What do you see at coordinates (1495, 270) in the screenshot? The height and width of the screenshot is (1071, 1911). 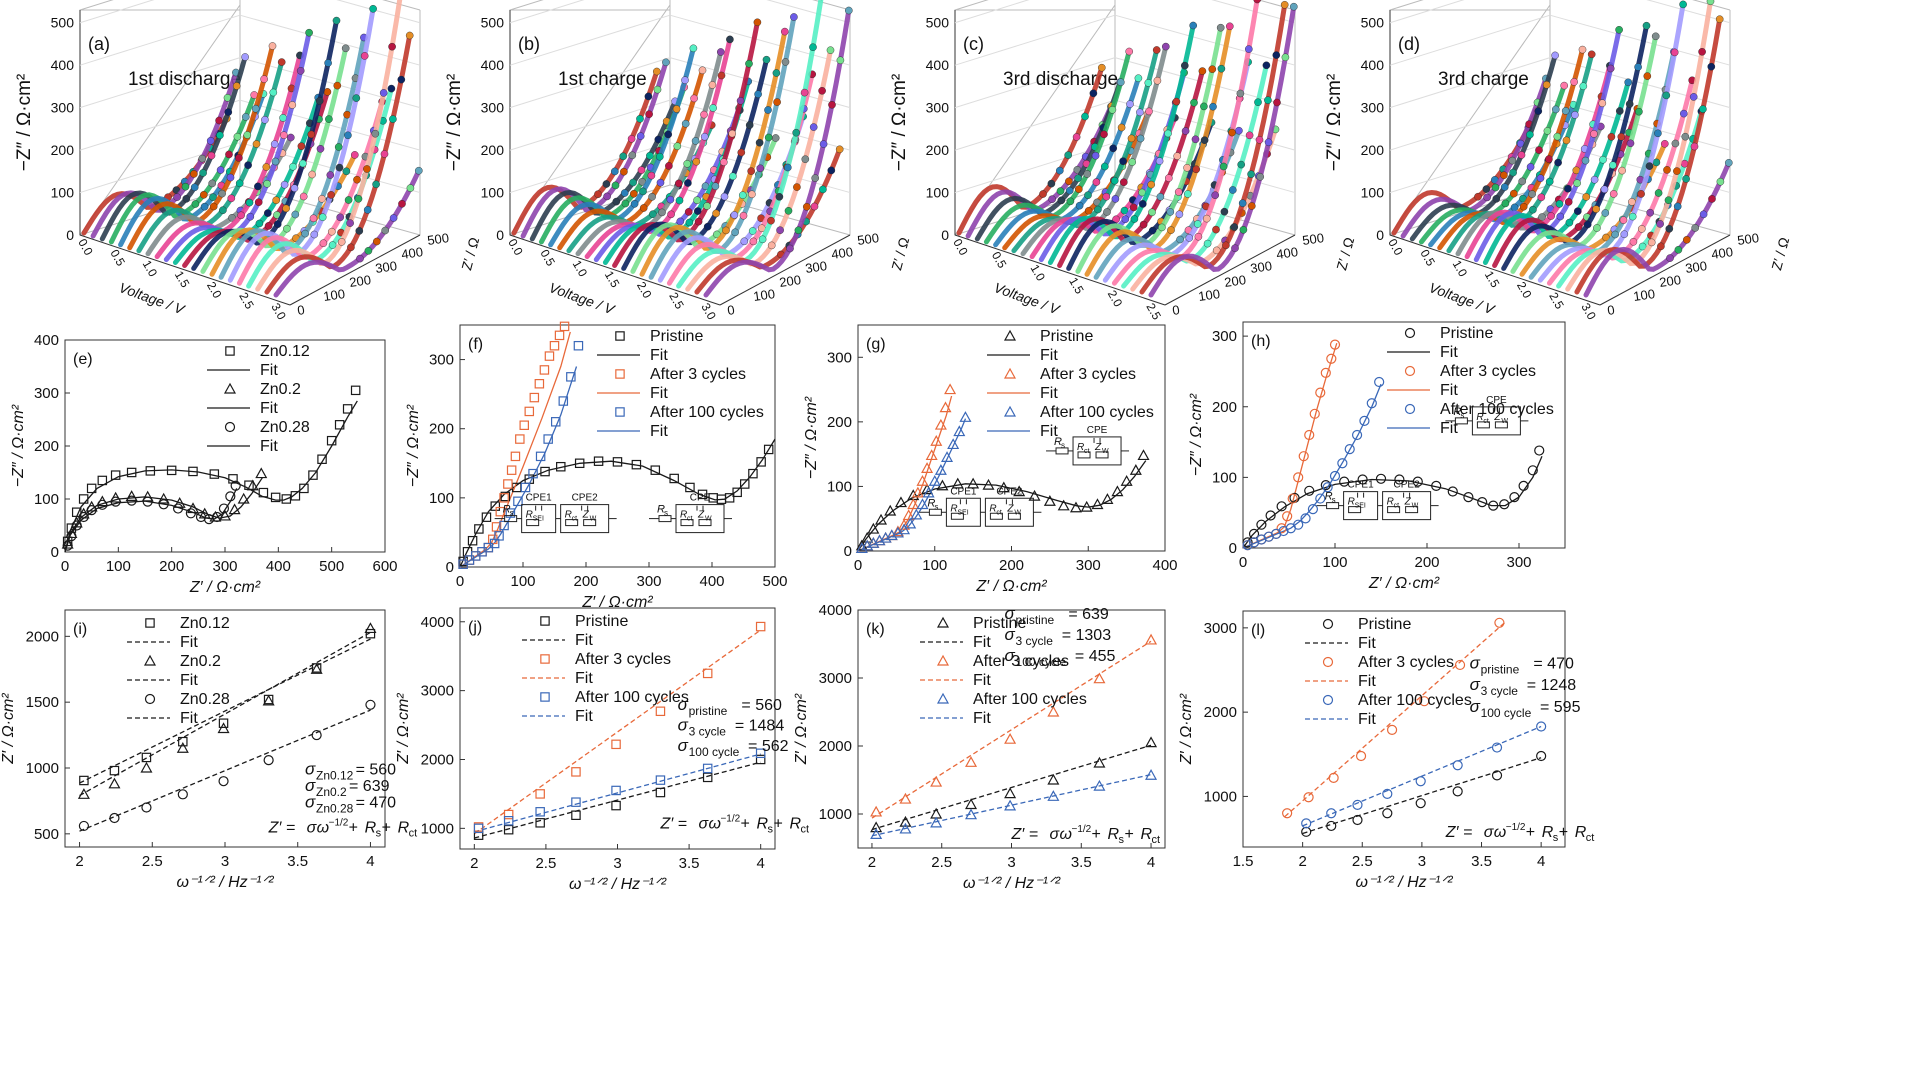 I see `voltage-axis` at bounding box center [1495, 270].